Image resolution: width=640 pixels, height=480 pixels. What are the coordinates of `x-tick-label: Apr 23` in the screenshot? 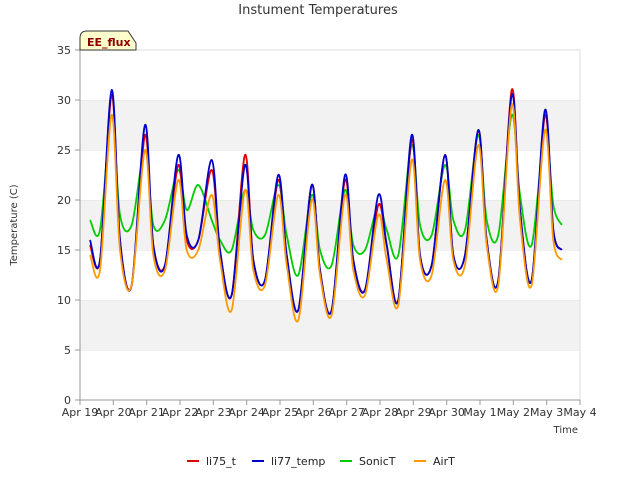 It's located at (213, 412).